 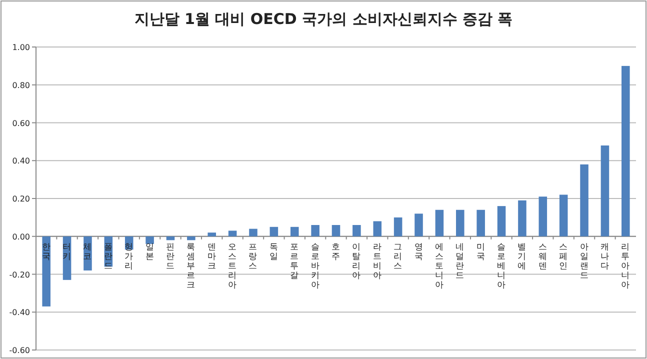 What do you see at coordinates (522, 257) in the screenshot?
I see `x-tick-label: 벨기에` at bounding box center [522, 257].